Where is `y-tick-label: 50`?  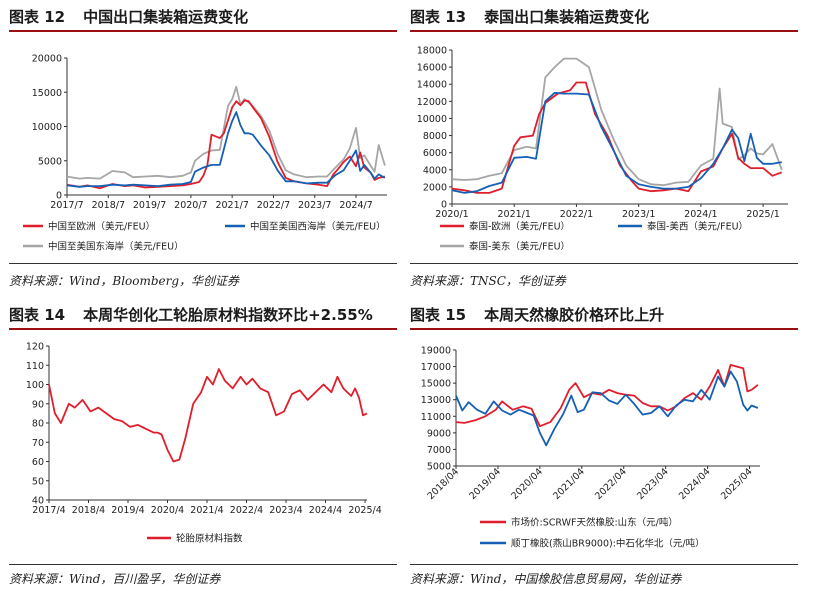
y-tick-label: 50 is located at coordinates (38, 481).